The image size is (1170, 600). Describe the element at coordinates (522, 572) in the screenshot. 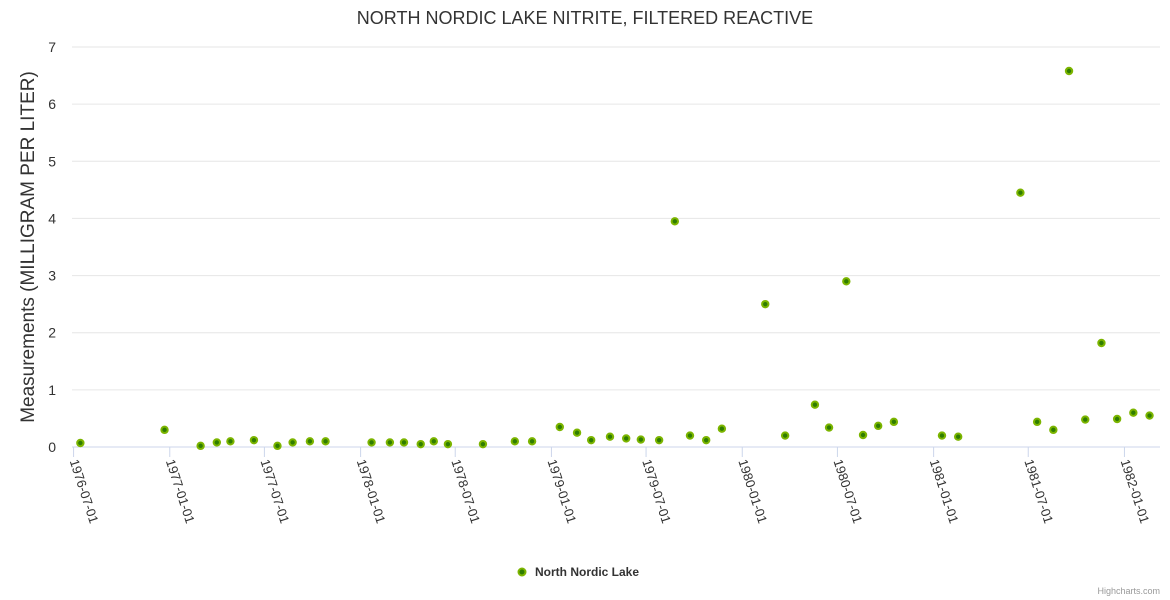

I see `legend-marker-icon` at that location.